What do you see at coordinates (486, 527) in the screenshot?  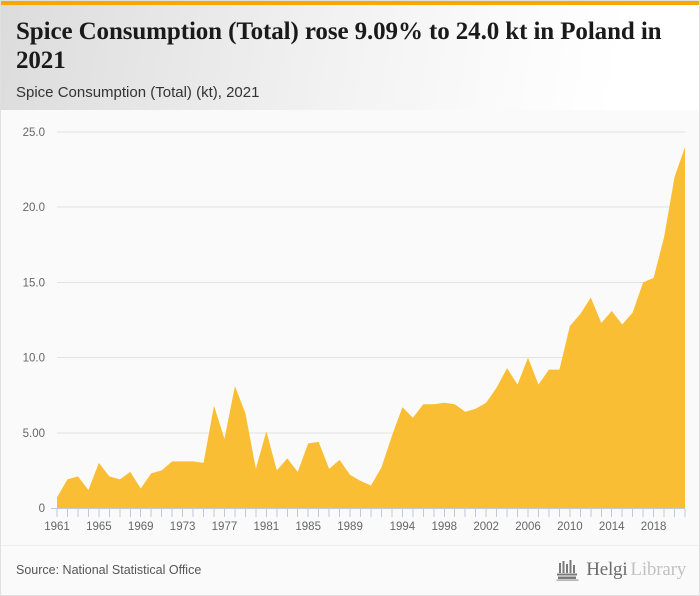 I see `x-axis-tick-label: 2002` at bounding box center [486, 527].